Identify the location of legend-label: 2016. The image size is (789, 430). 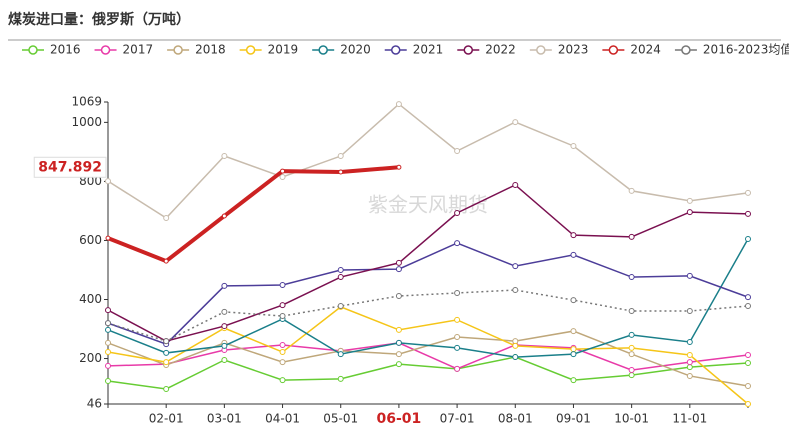
(65, 50).